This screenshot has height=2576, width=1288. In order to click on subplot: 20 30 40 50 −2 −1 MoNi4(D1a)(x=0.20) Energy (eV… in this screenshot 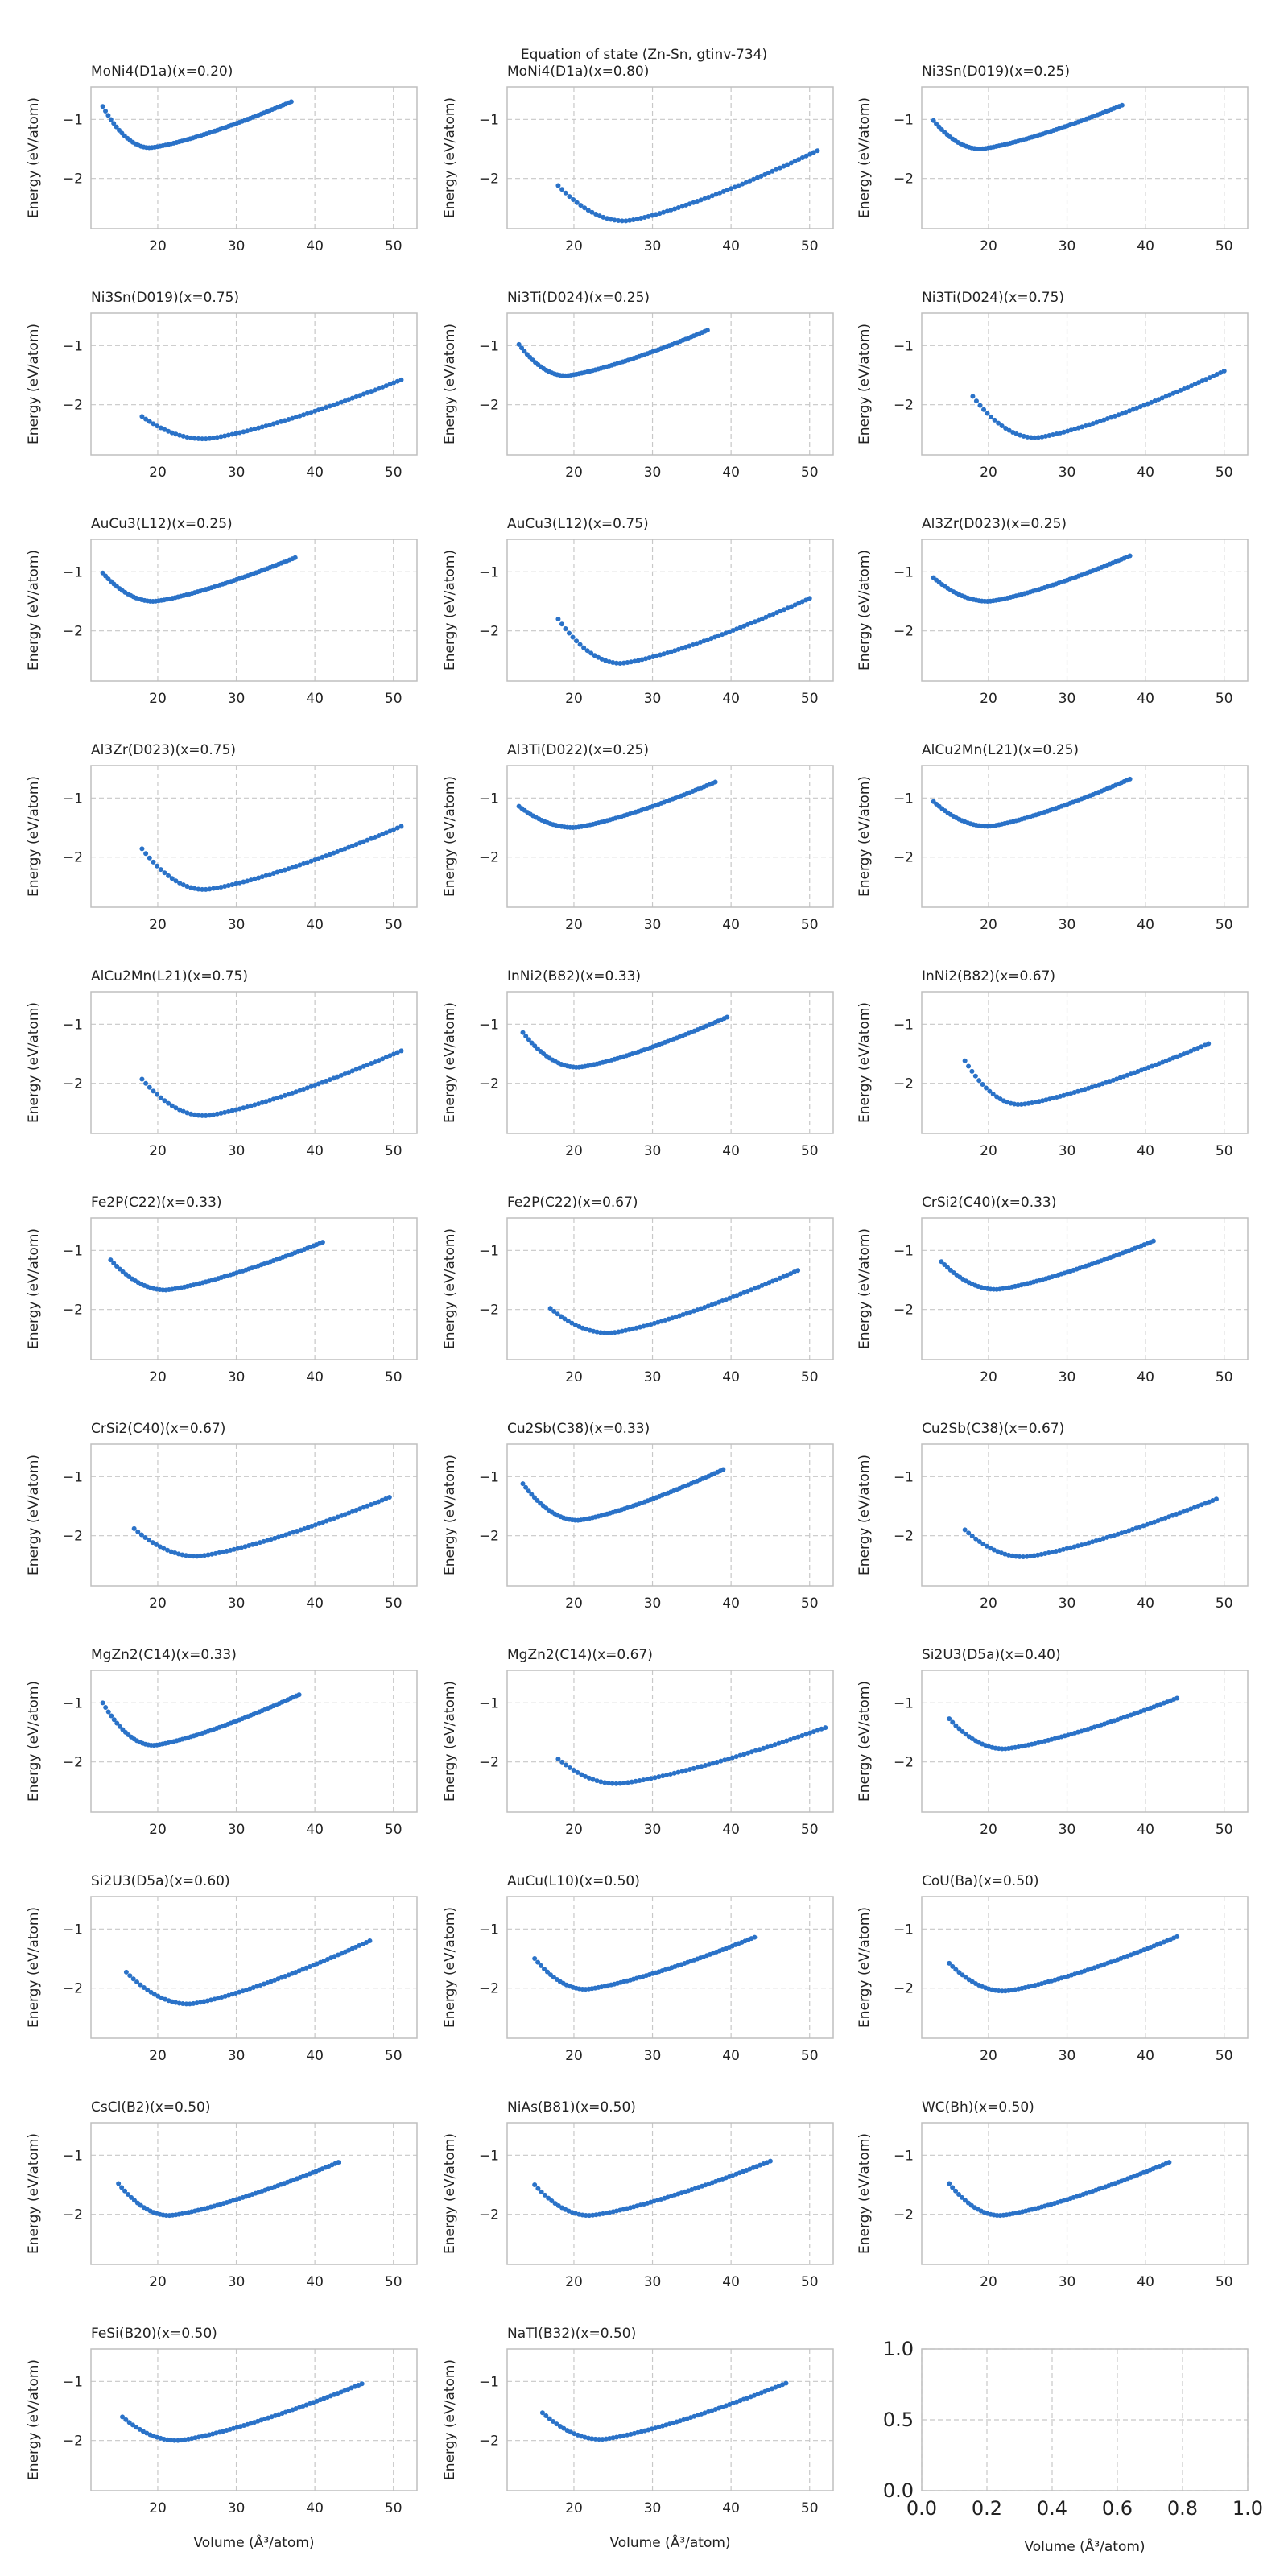, I will do `click(222, 159)`.